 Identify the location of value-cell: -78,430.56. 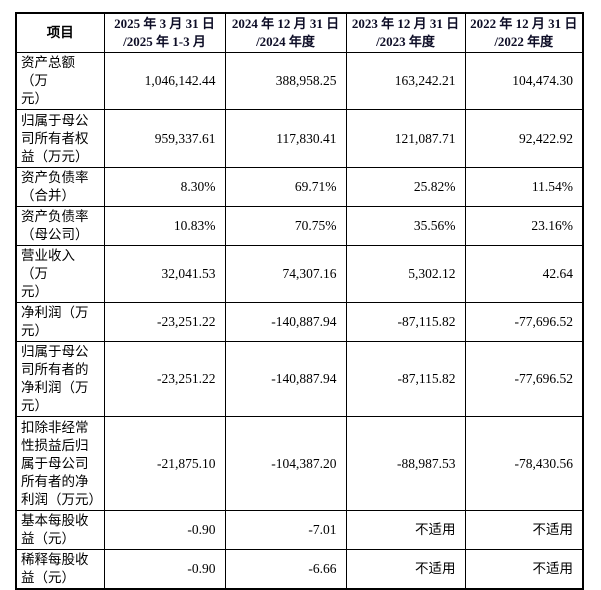
(524, 463).